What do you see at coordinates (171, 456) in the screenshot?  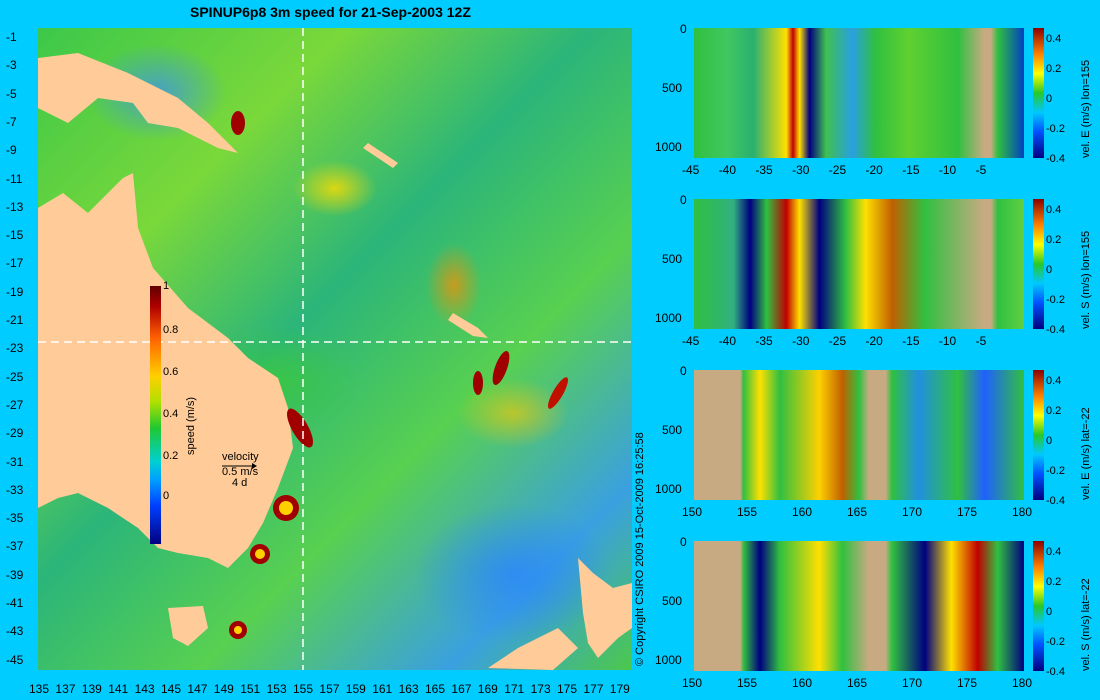 I see `cbar-tick: 0.2` at bounding box center [171, 456].